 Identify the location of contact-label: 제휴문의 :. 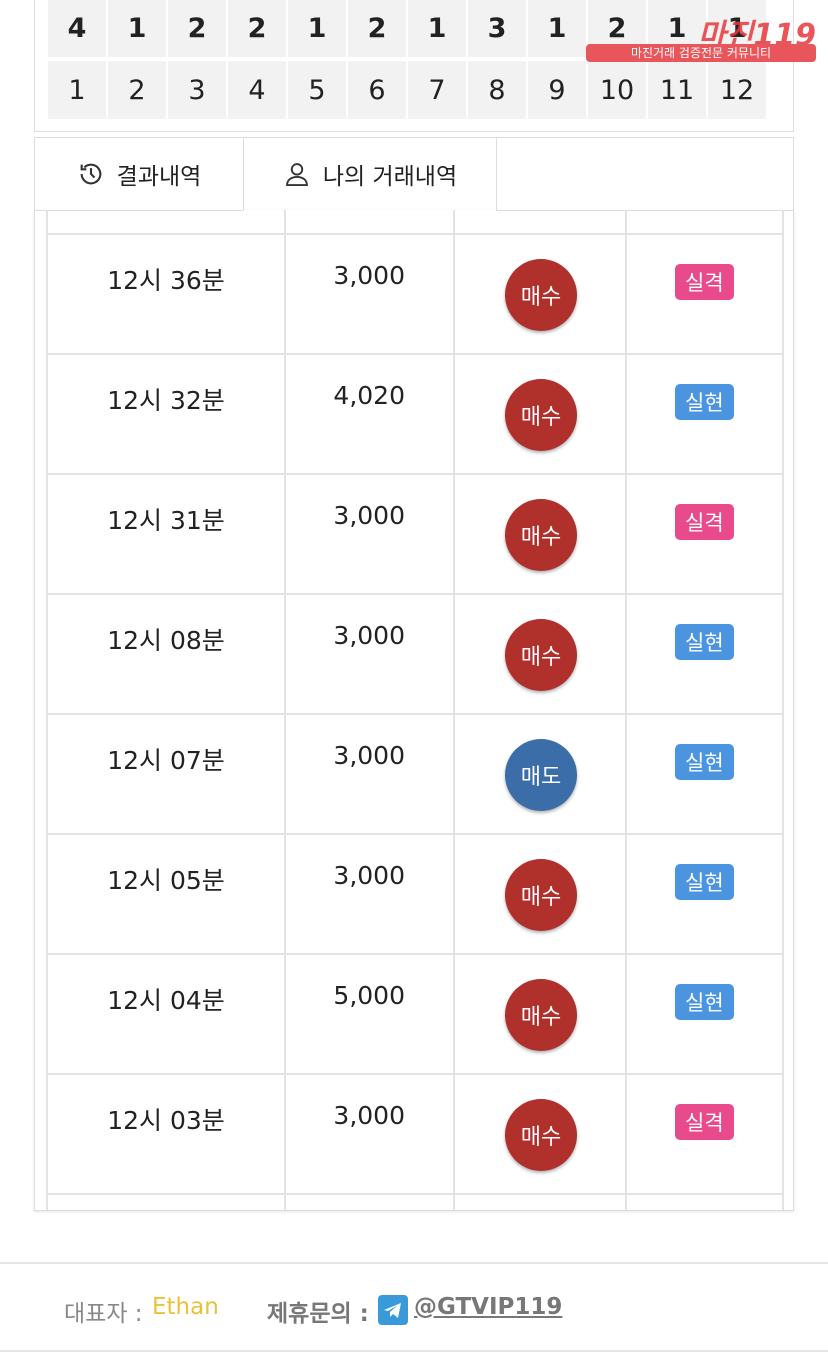
(318, 1314).